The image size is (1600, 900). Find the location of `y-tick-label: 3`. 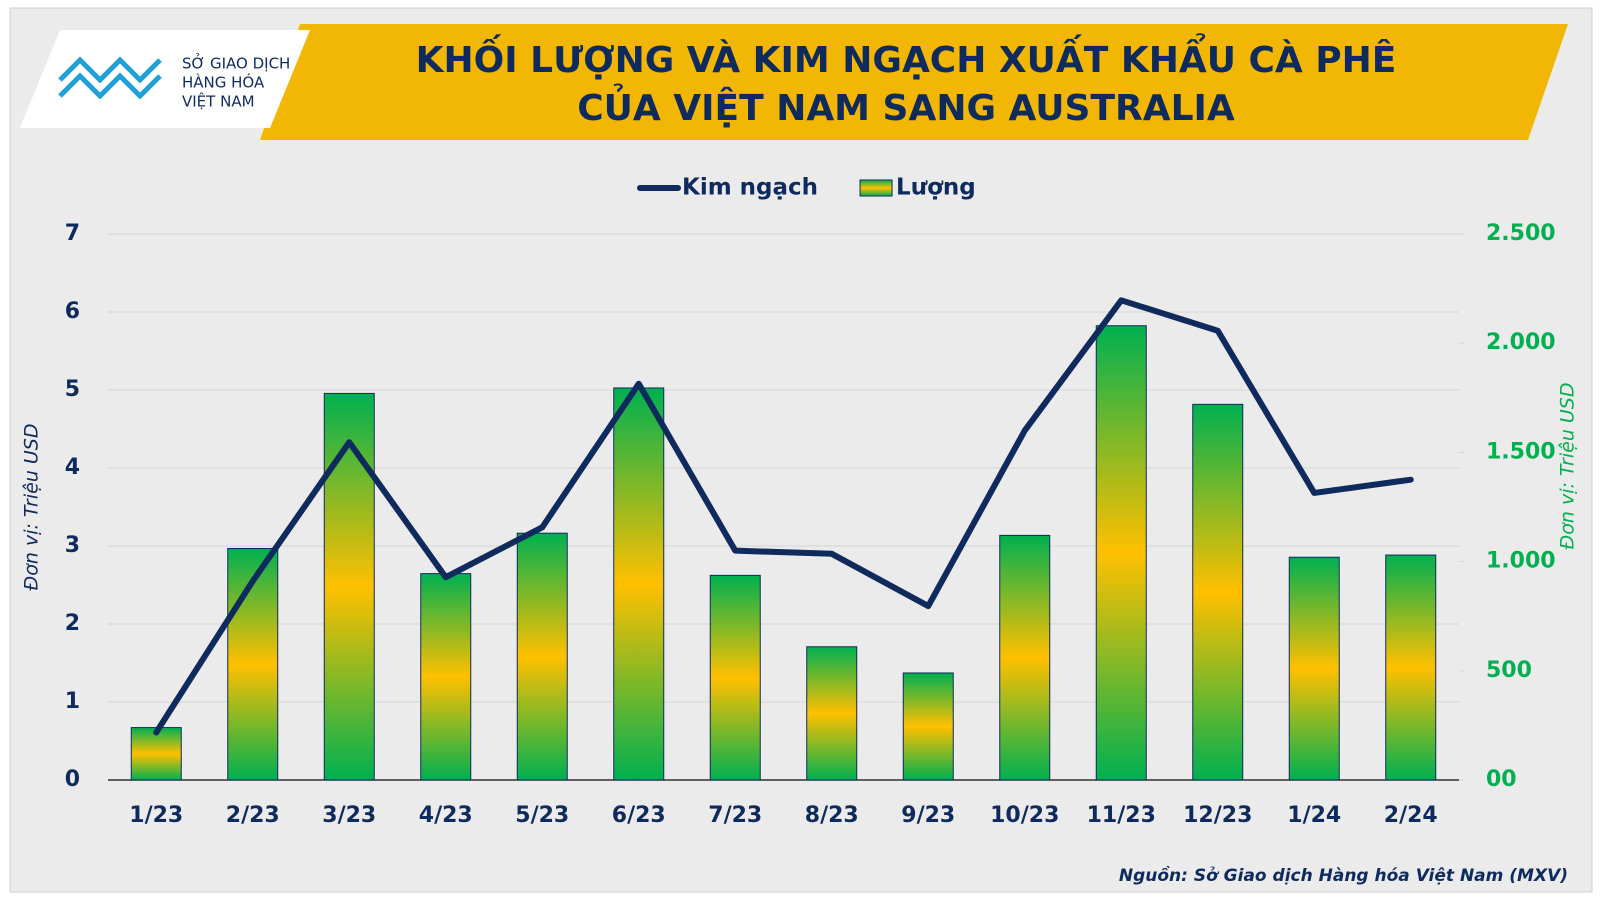

y-tick-label: 3 is located at coordinates (72, 545).